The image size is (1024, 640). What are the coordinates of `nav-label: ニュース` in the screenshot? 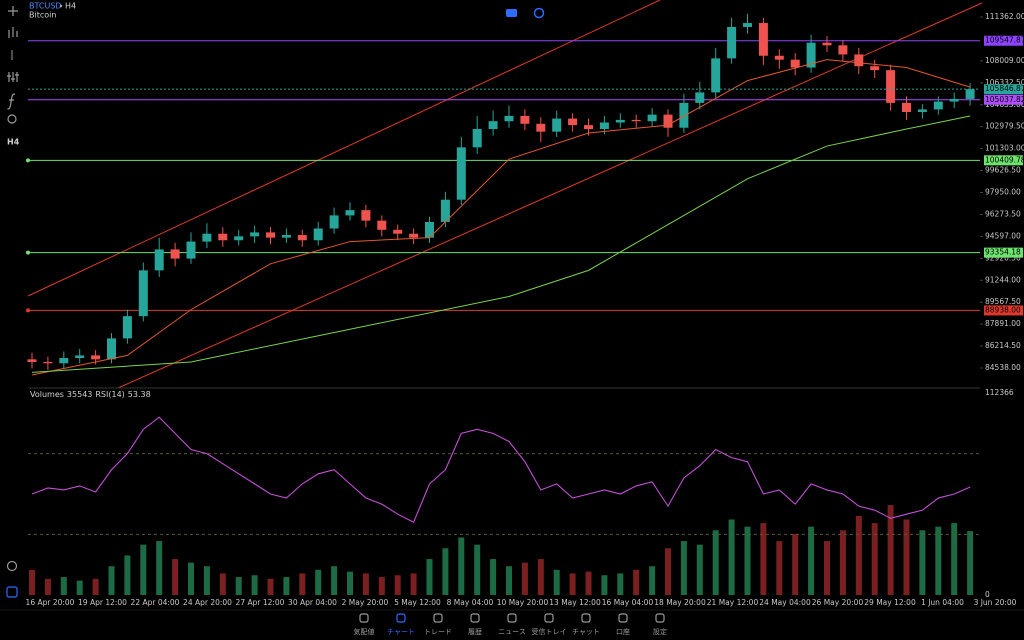 It's located at (512, 632).